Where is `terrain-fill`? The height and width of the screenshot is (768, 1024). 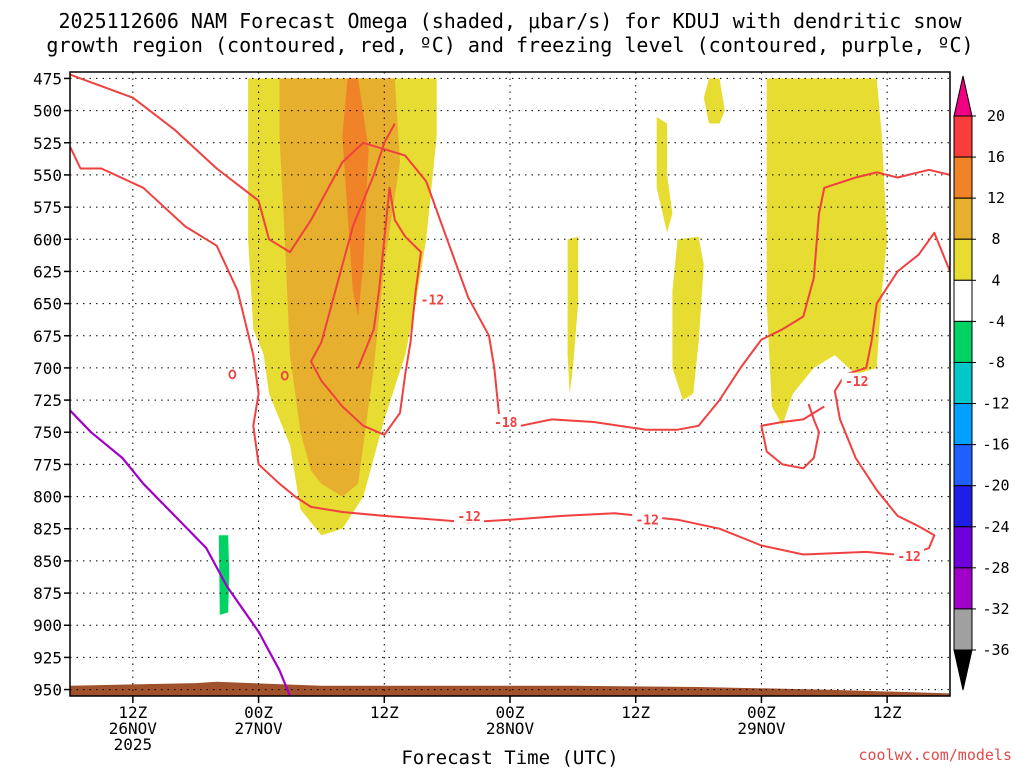
terrain-fill is located at coordinates (510, 688).